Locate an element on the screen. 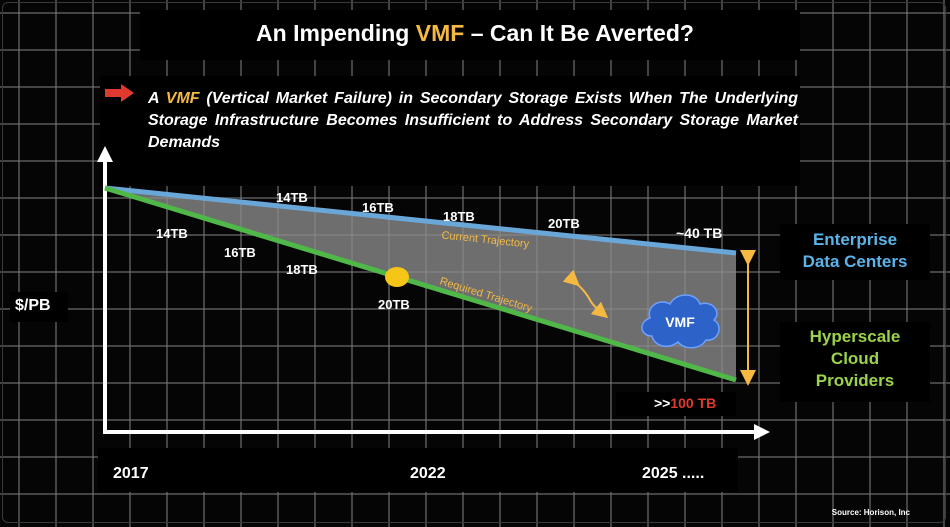 The image size is (950, 527). required-label-14tb: 14TB is located at coordinates (172, 233).